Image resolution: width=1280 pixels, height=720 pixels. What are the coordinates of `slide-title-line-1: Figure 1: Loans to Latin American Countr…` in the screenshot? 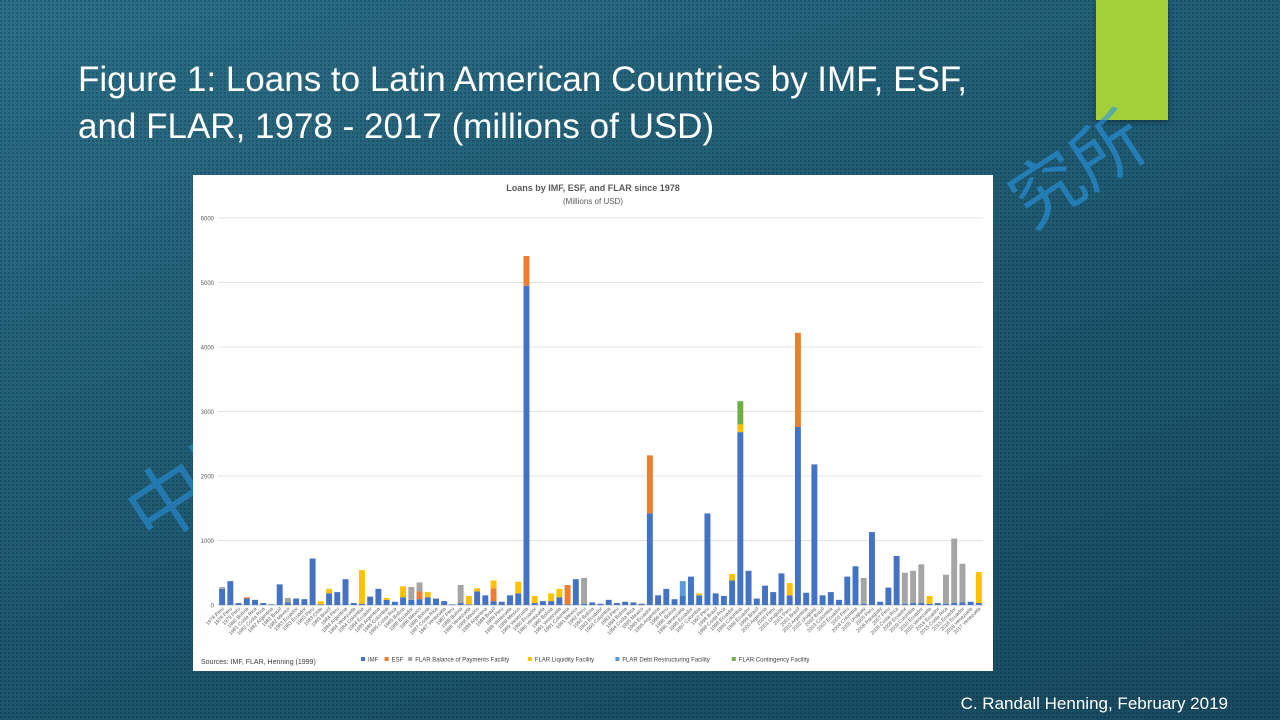 It's located at (523, 79).